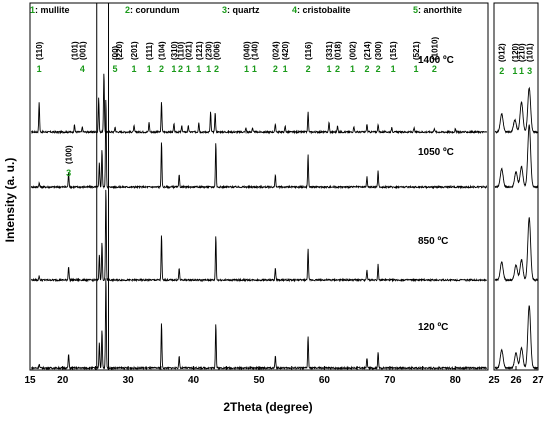 The height and width of the screenshot is (421, 550). What do you see at coordinates (74, 50) in the screenshot?
I see `hkl-label: (101)` at bounding box center [74, 50].